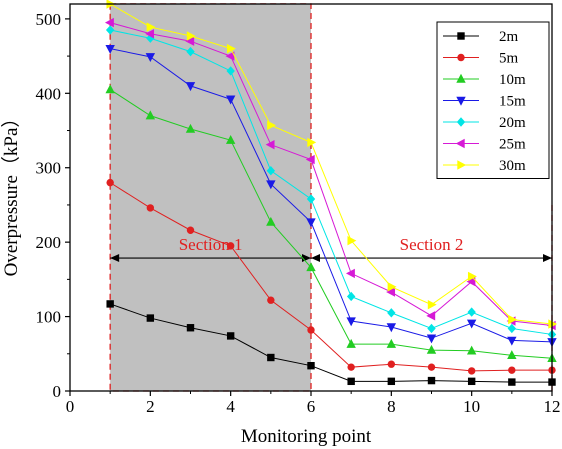 The height and width of the screenshot is (449, 562). What do you see at coordinates (461, 78) in the screenshot?
I see `legend-marker-10m` at bounding box center [461, 78].